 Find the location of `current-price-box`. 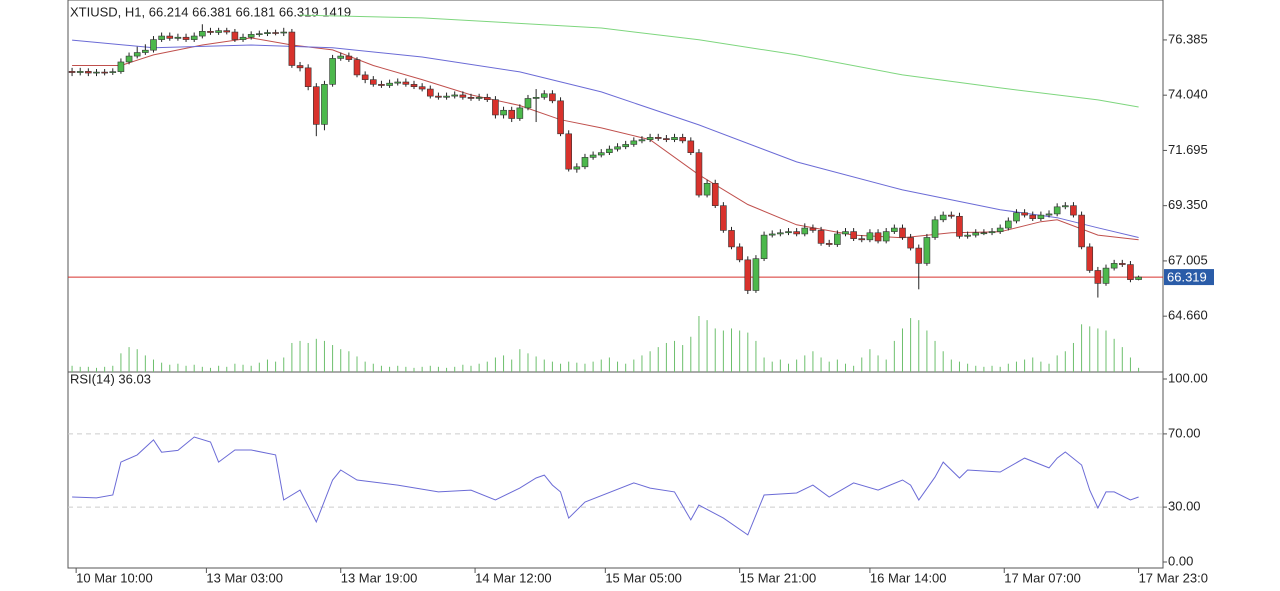

current-price-box is located at coordinates (1189, 277).